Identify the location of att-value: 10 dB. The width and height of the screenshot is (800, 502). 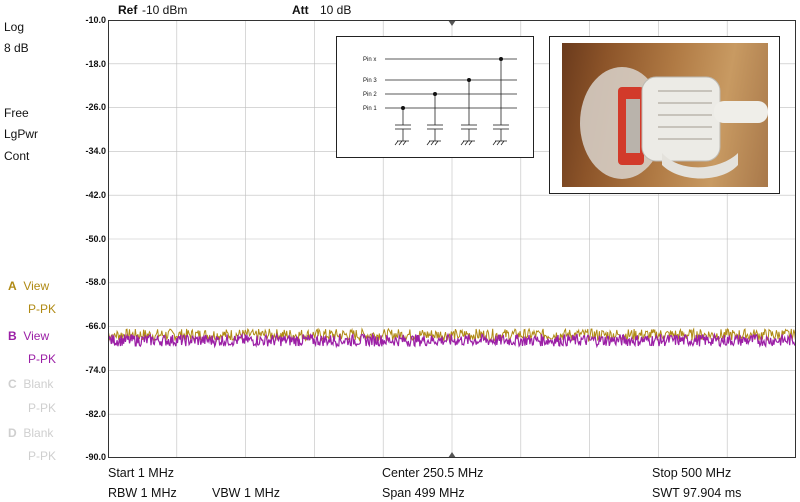
(336, 10).